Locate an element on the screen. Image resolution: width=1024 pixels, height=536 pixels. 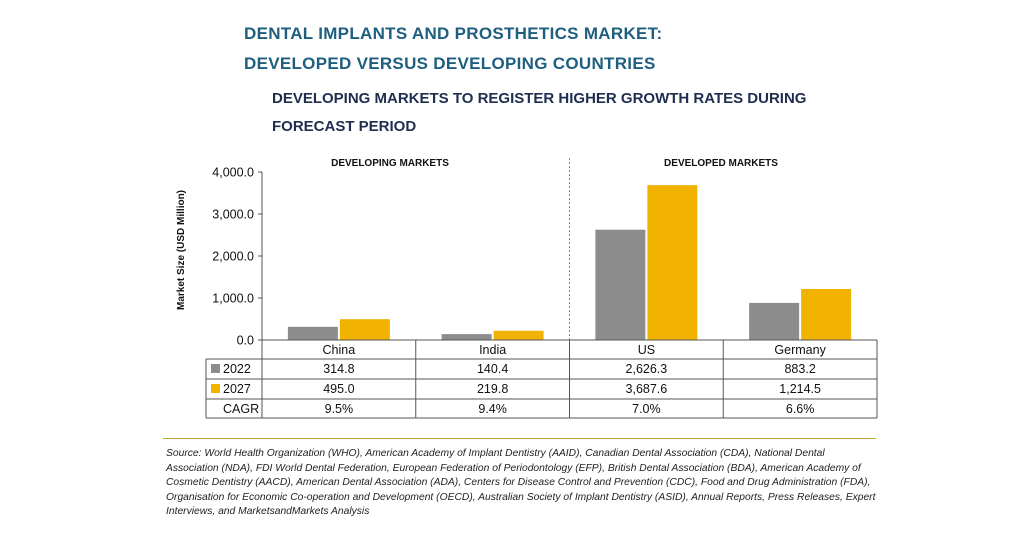
y-axis-title: Market Size (USD Million) is located at coordinates (181, 250).